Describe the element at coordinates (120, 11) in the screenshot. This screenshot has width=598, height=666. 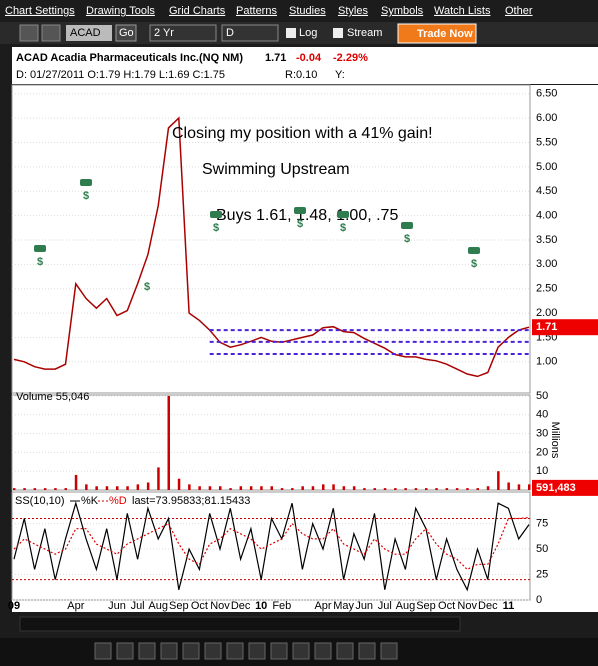
I see `menu-item: Drawing Tools` at that location.